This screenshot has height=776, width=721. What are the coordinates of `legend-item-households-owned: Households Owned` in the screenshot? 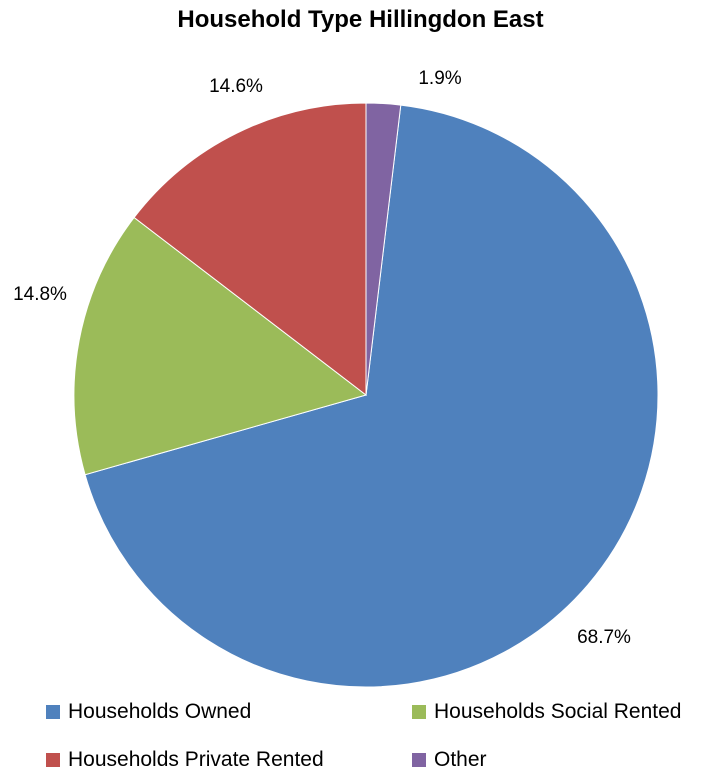 It's located at (148, 712).